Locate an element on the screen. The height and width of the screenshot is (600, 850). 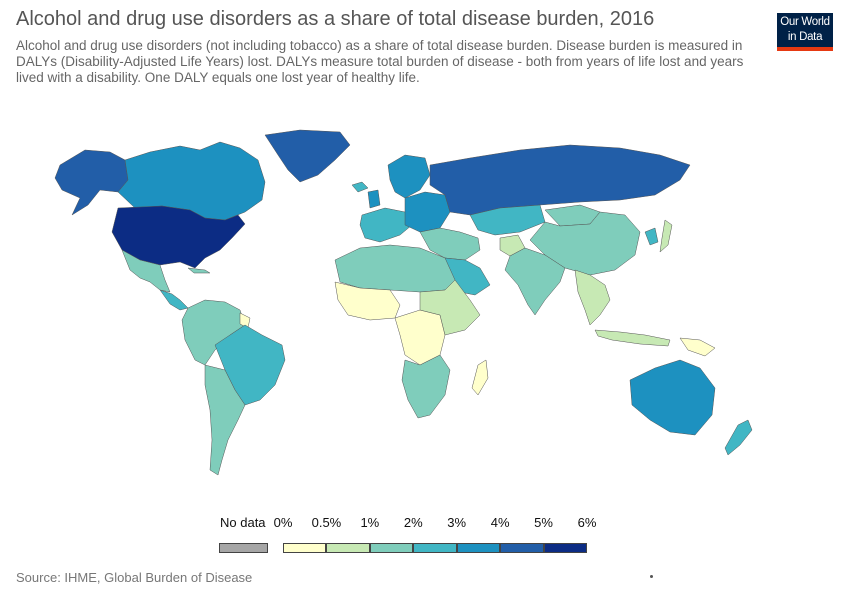
legend-tick-label: 6% is located at coordinates (587, 522).